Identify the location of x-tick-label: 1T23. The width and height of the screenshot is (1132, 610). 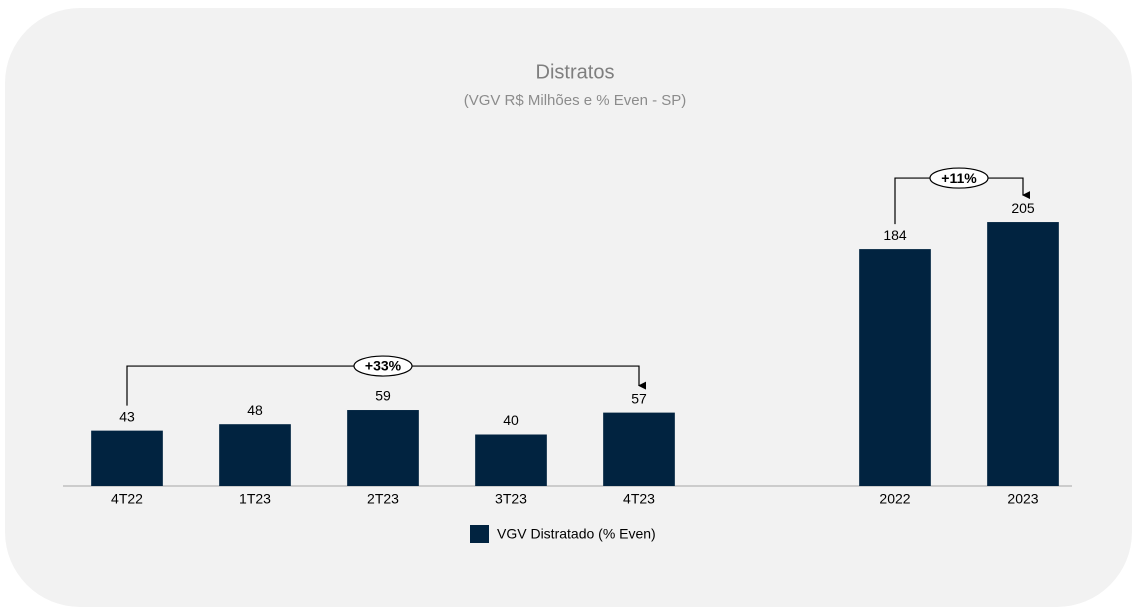
(255, 499).